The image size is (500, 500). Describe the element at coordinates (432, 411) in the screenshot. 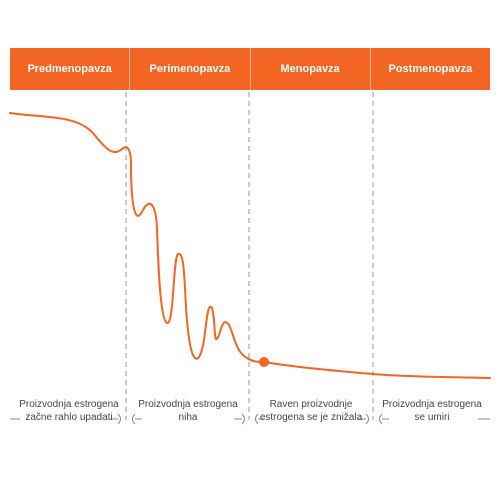

I see `caption-postmenopavza: Proizvodnja estrogena se umiri` at that location.